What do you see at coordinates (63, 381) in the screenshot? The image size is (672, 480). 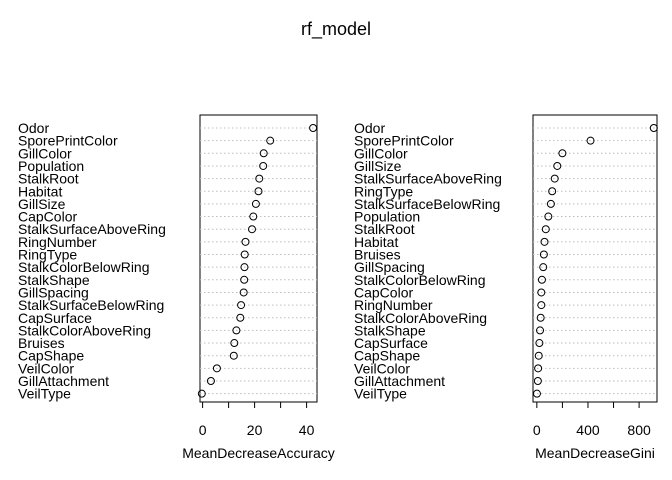 I see `accuracy-variable-label: GillAttachment` at bounding box center [63, 381].